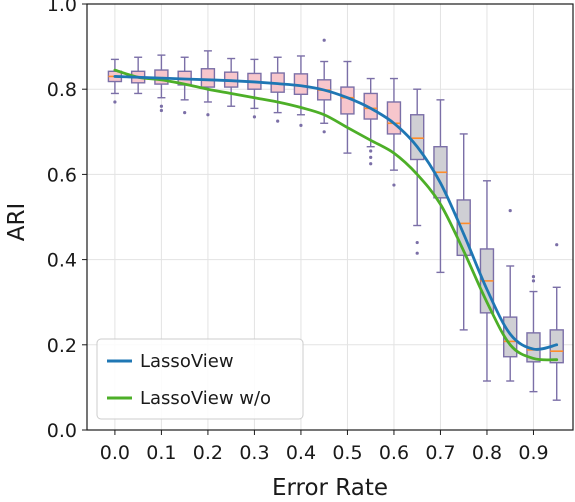 The width and height of the screenshot is (575, 502). Describe the element at coordinates (62, 8) in the screenshot. I see `y-tick-label-5: 1.0` at that location.